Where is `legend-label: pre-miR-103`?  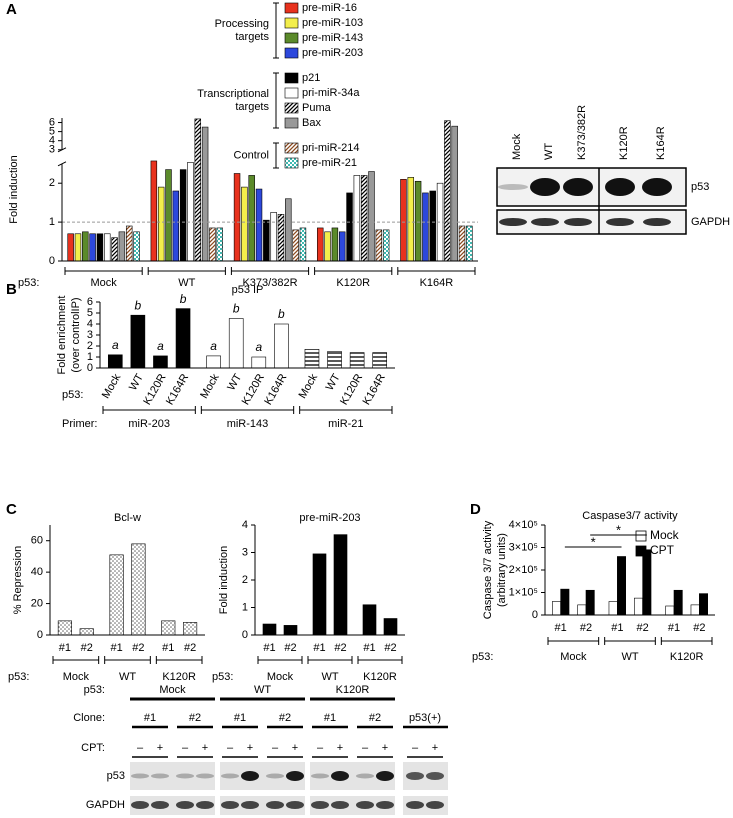 legend-label: pre-miR-103 is located at coordinates (332, 23).